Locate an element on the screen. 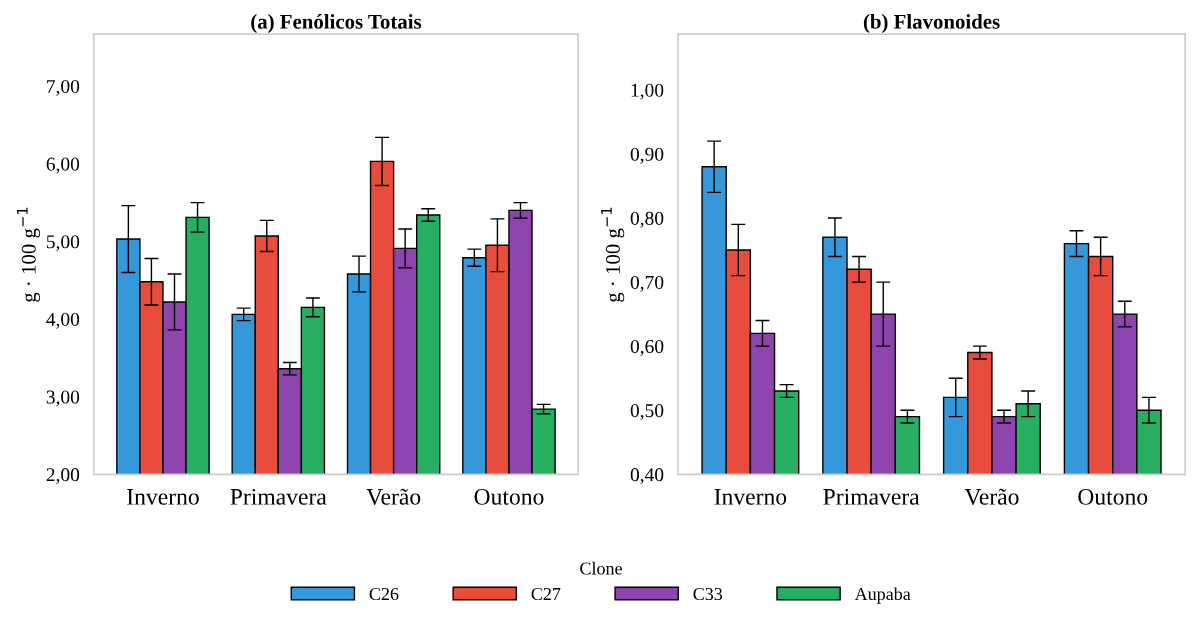 The image size is (1202, 620). y-tick-label: 2,00 is located at coordinates (63, 476).